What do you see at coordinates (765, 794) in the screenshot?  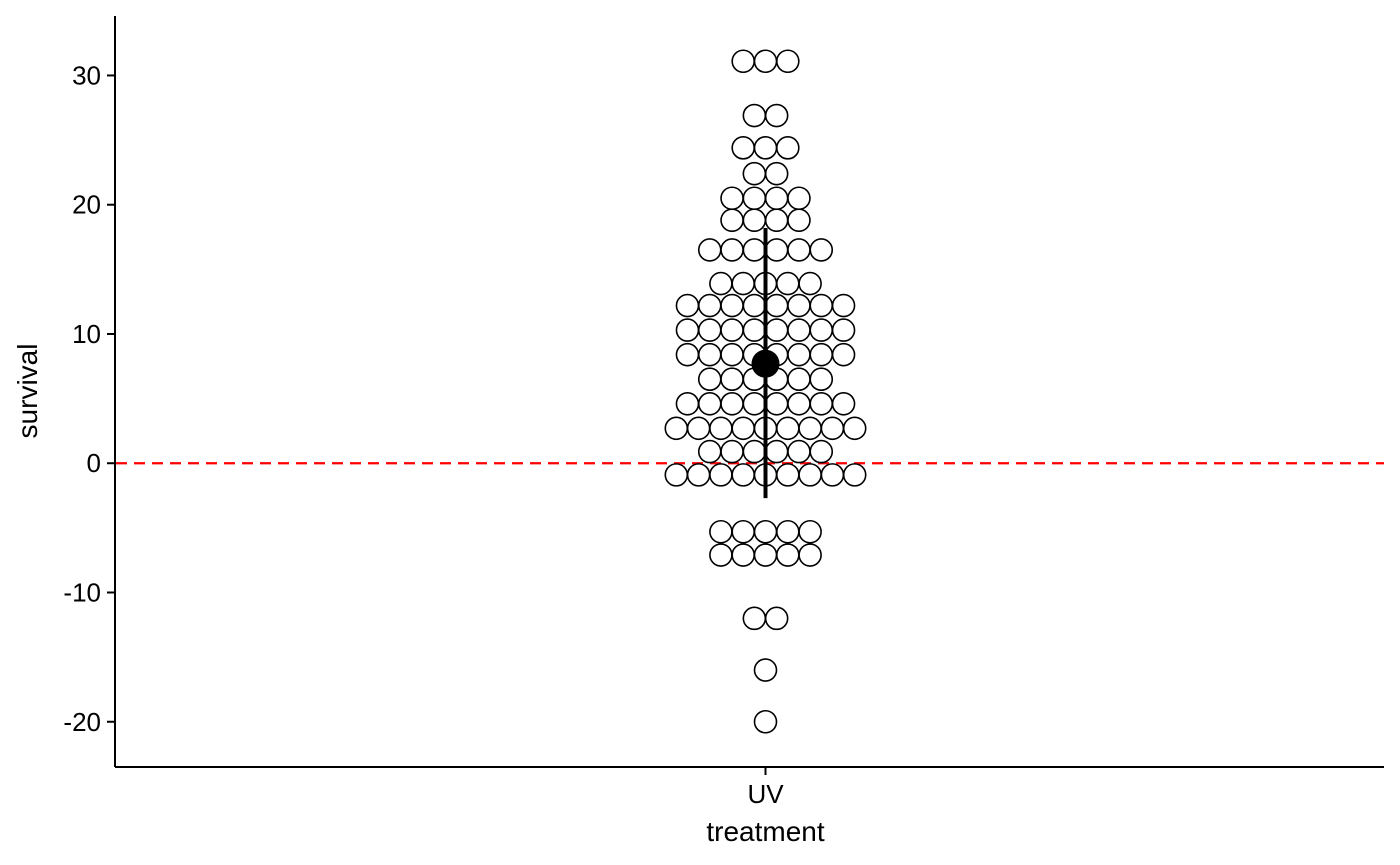 I see `x-tick-label: UV` at bounding box center [765, 794].